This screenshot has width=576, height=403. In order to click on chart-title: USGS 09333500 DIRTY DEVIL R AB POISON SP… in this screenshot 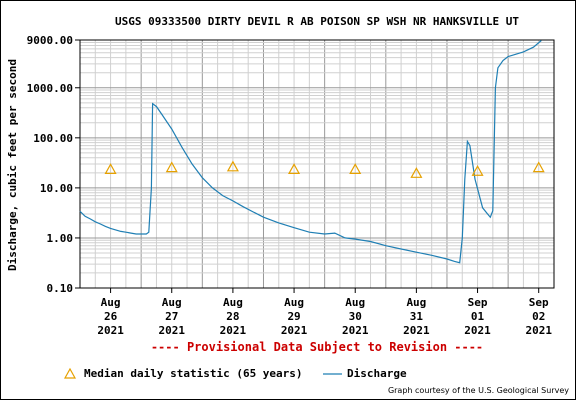, I will do `click(317, 21)`.